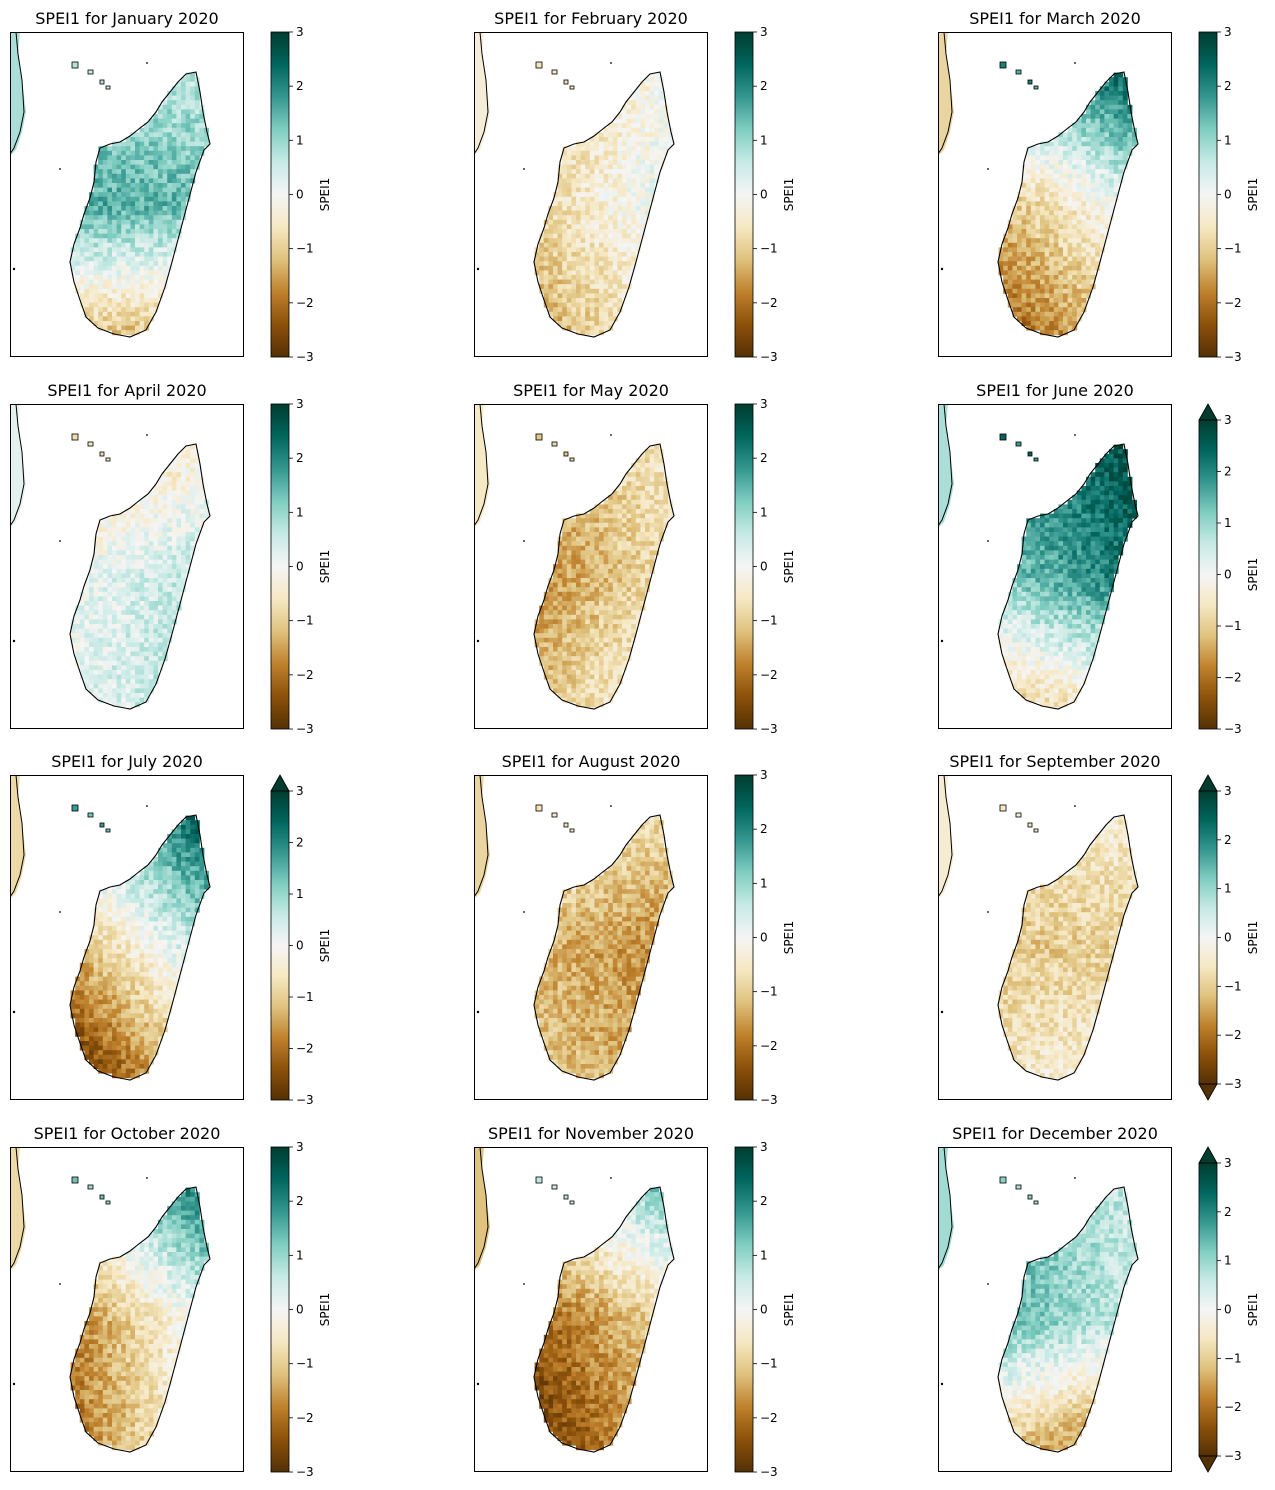 The image size is (1275, 1490). I want to click on africa-coastline, so click(945, 93).